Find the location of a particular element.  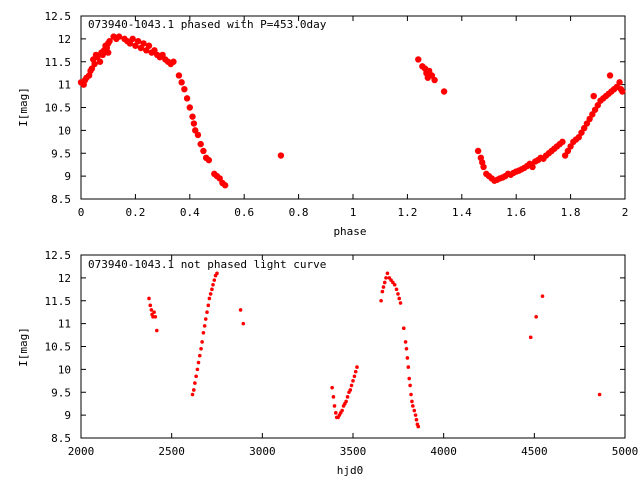

phased-ytick-label: 10 is located at coordinates (64, 130).